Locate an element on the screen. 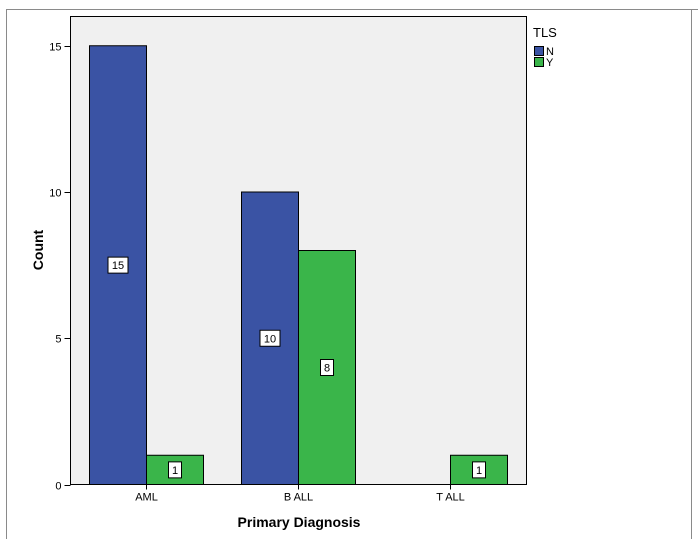 The height and width of the screenshot is (544, 698). y-tick-label: 0 is located at coordinates (58, 487).